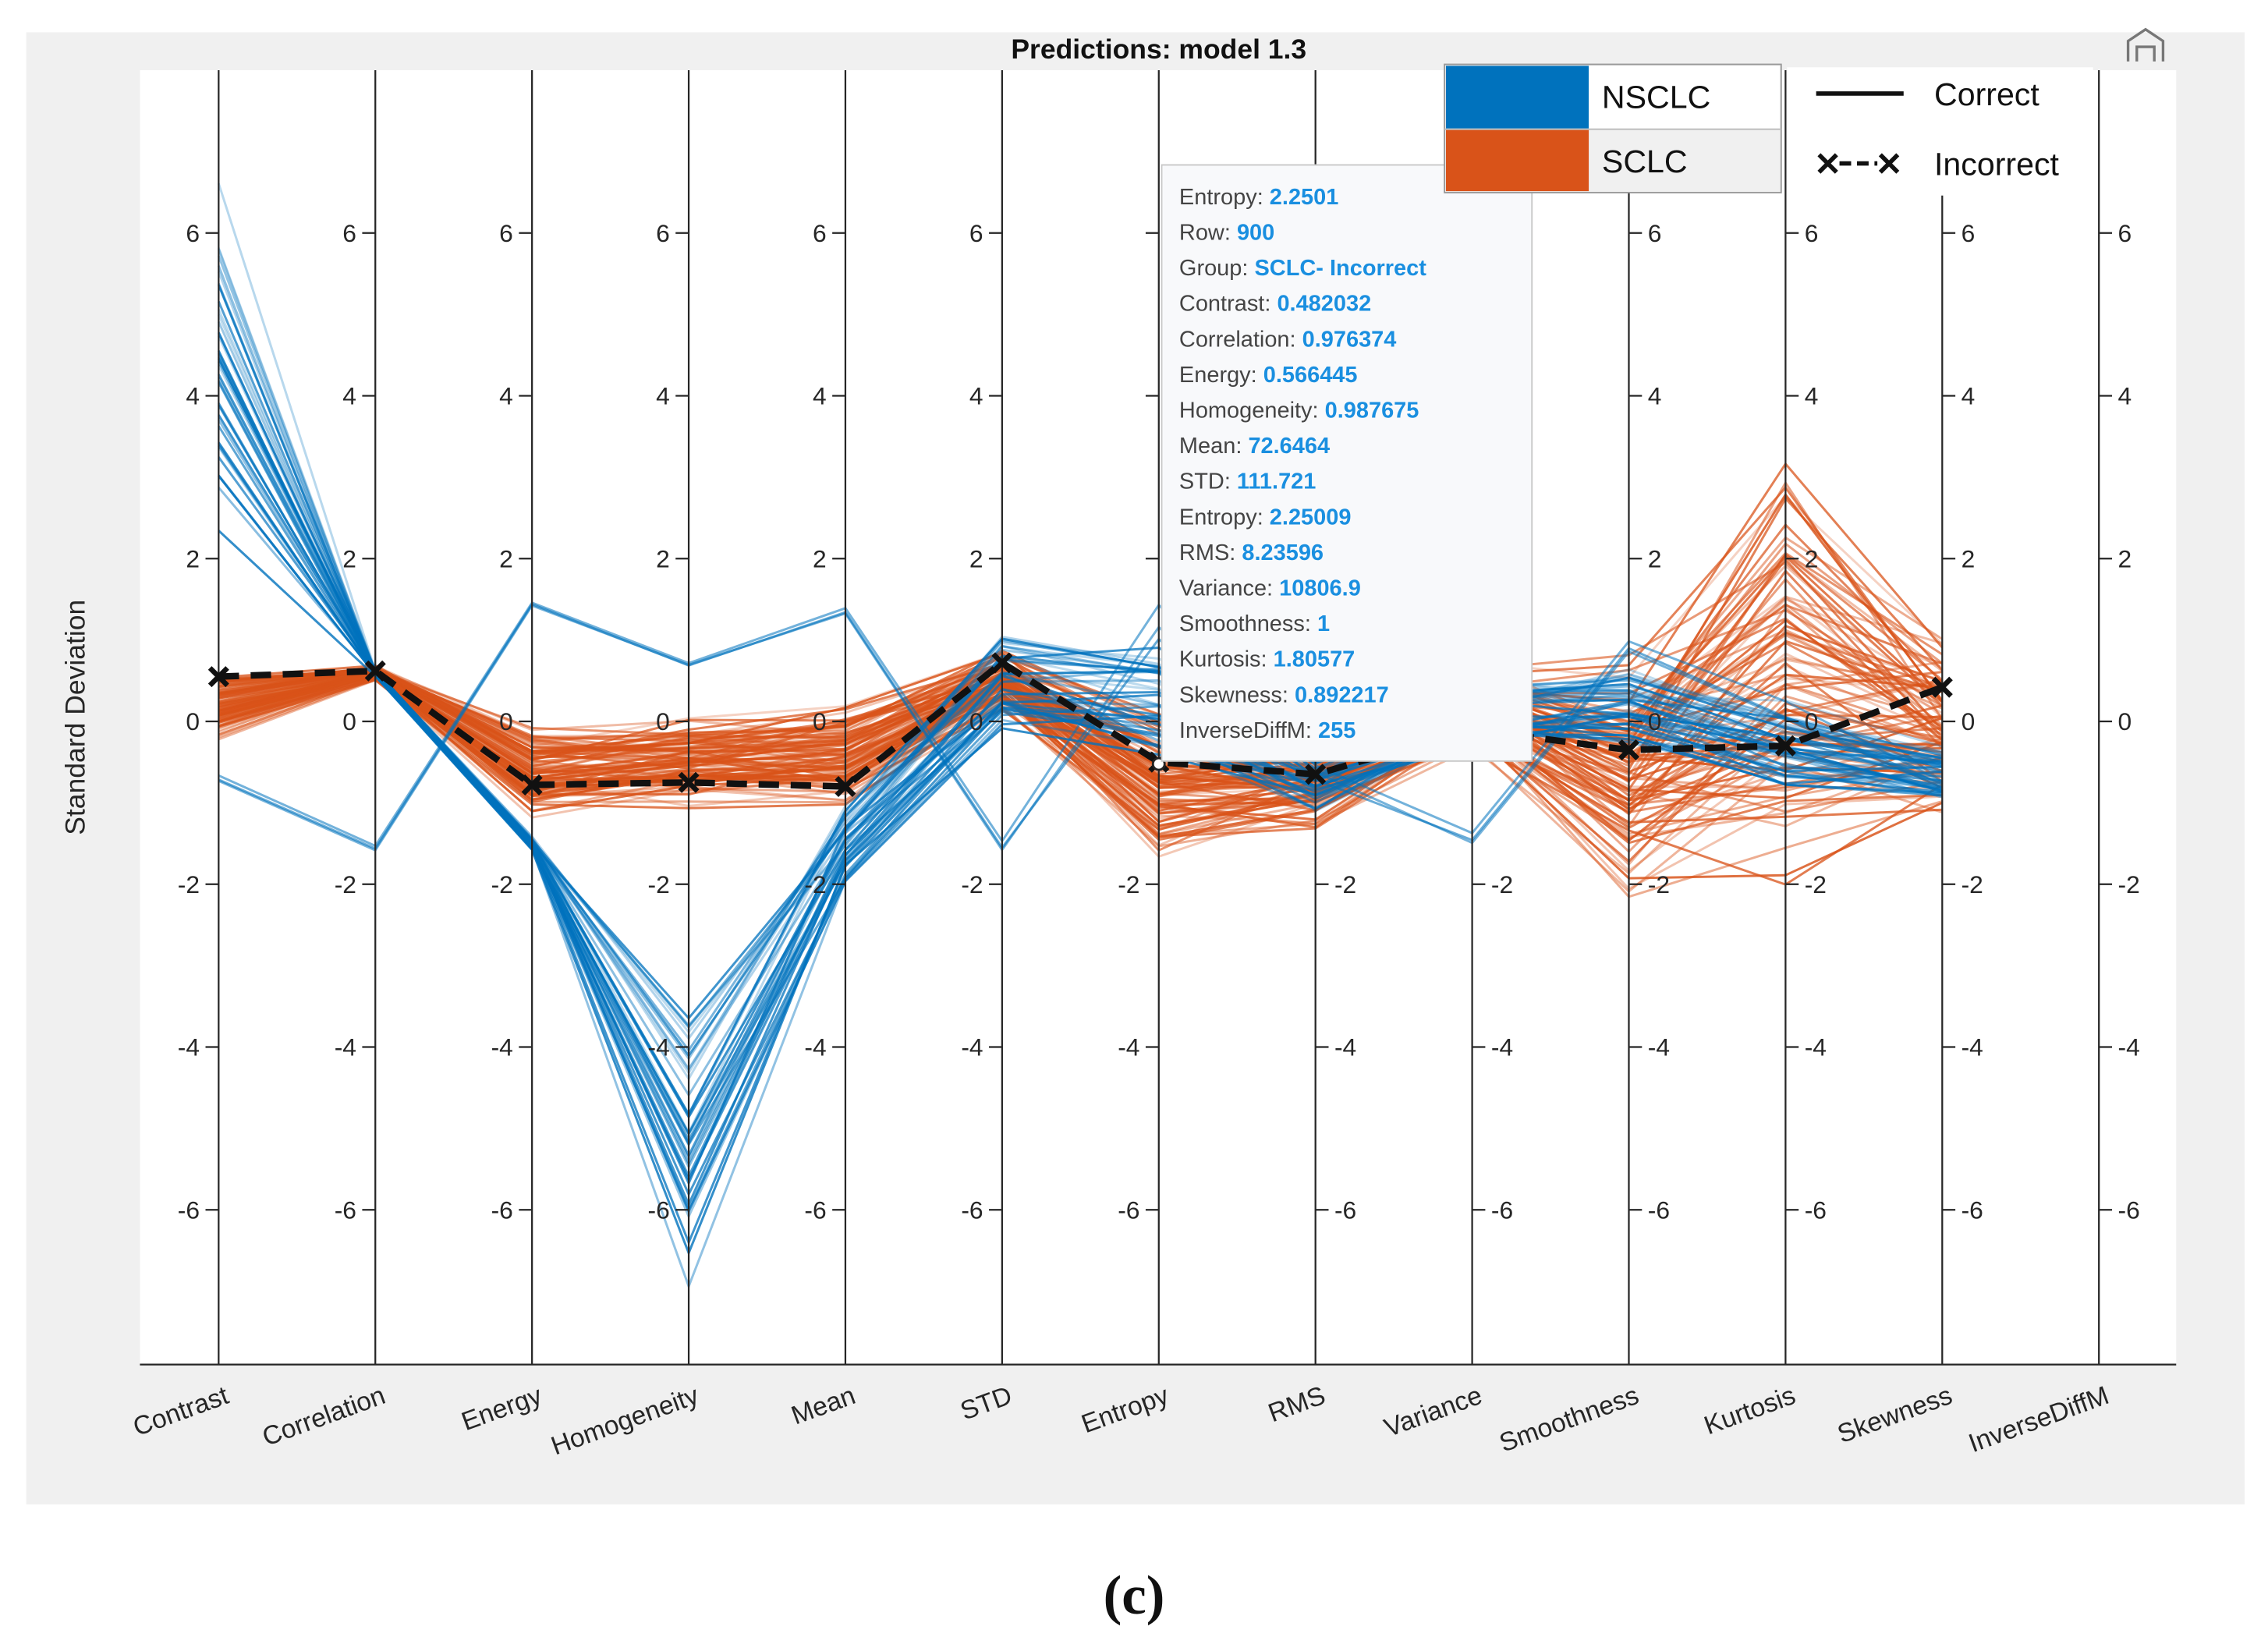 This screenshot has height=1630, width=2268. I want to click on legend-label-sclc: SCLC, so click(1645, 161).